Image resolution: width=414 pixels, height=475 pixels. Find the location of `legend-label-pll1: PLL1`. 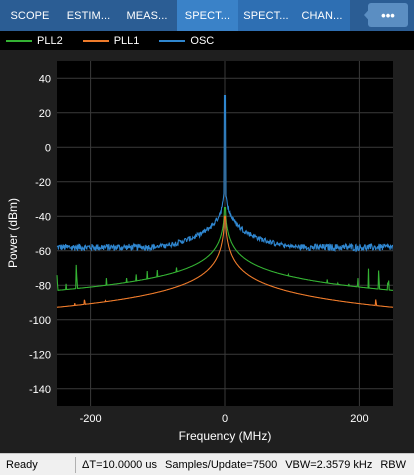

legend-label-pll1: PLL1 is located at coordinates (126, 40).